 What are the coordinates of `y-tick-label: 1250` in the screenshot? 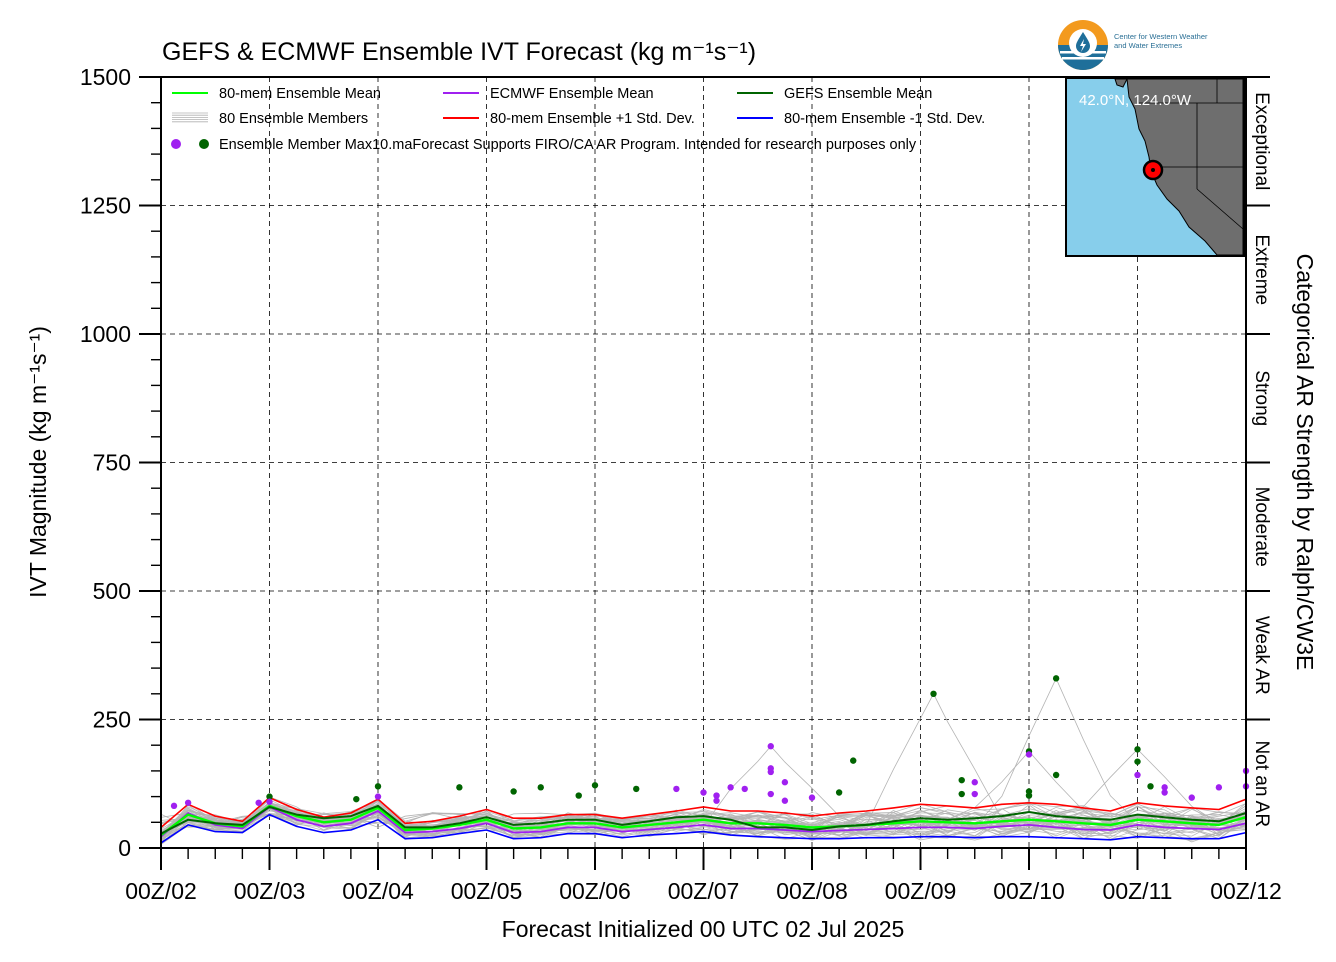 It's located at (105, 206).